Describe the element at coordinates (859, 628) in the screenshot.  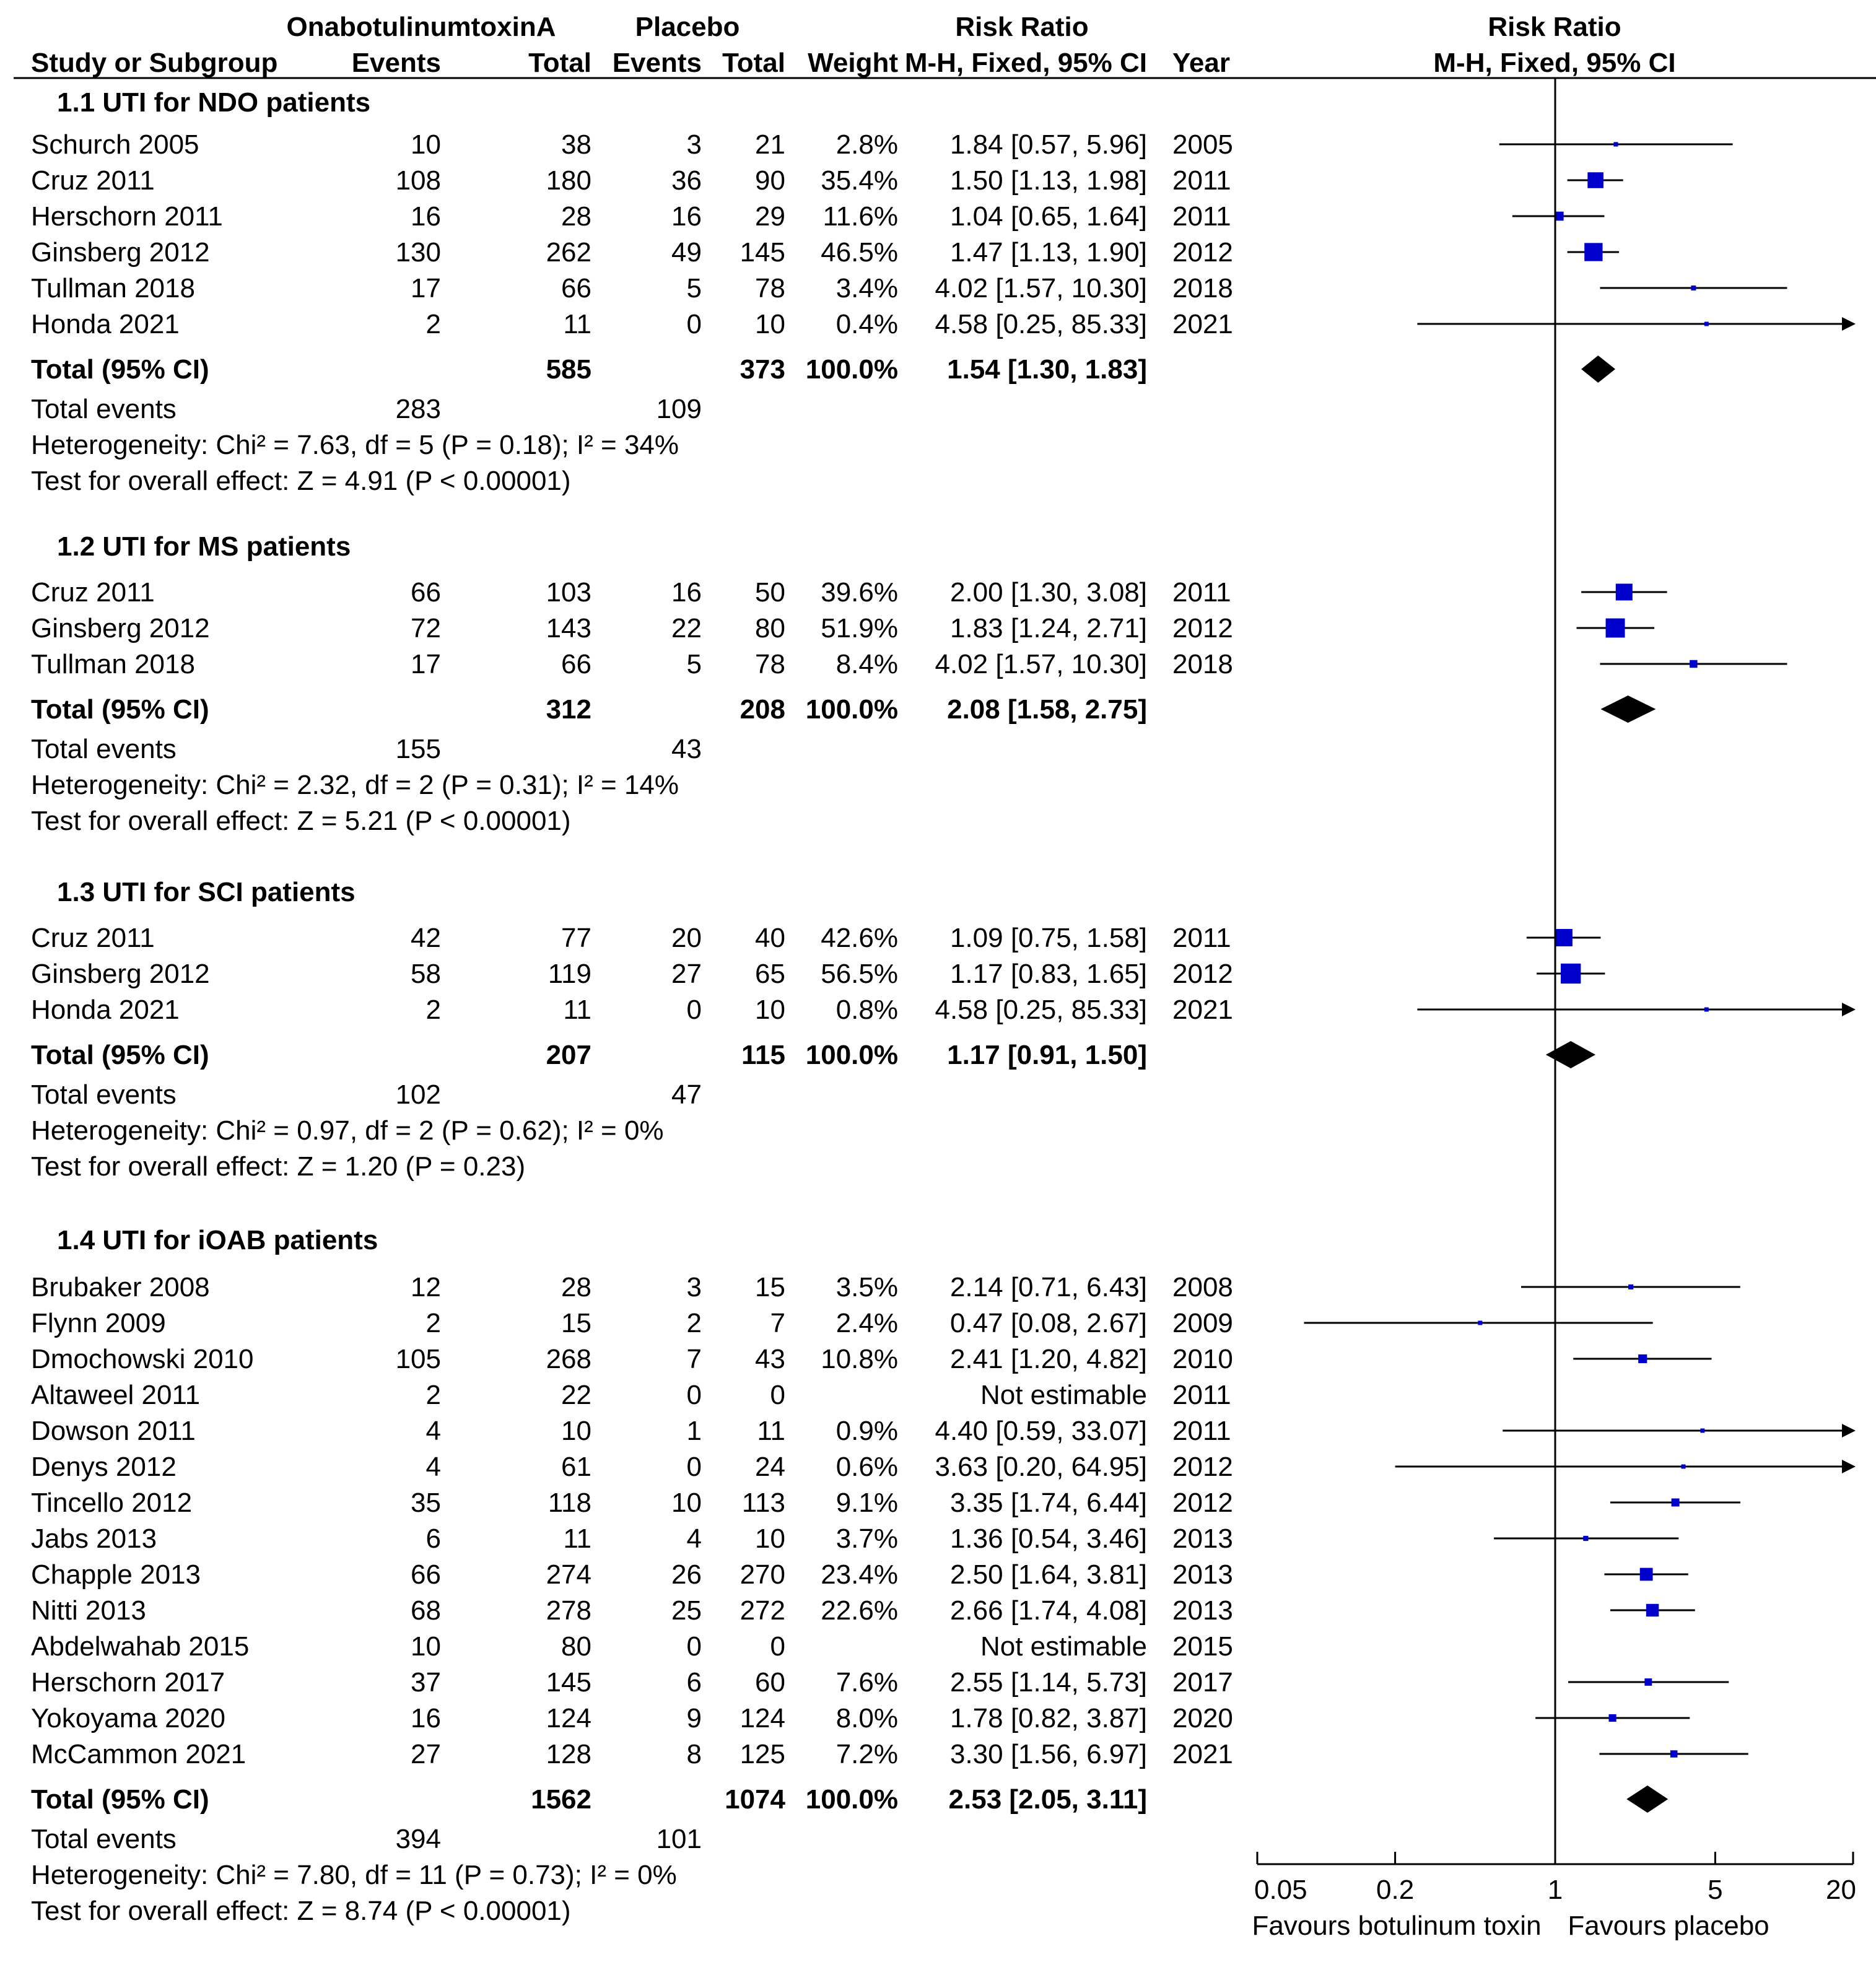
I see `cell-weight: 51.9%` at that location.